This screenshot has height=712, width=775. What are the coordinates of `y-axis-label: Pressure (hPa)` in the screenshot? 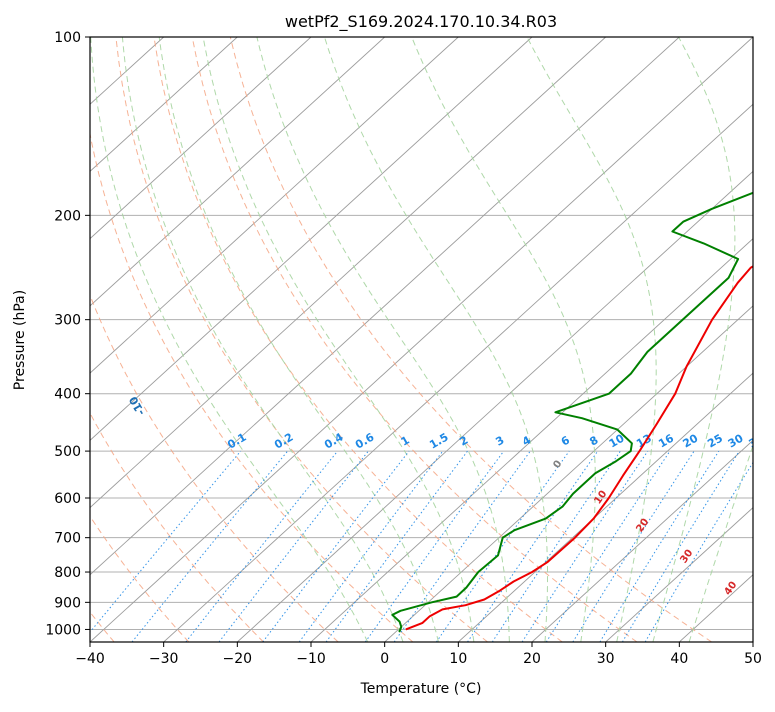 It's located at (20, 340).